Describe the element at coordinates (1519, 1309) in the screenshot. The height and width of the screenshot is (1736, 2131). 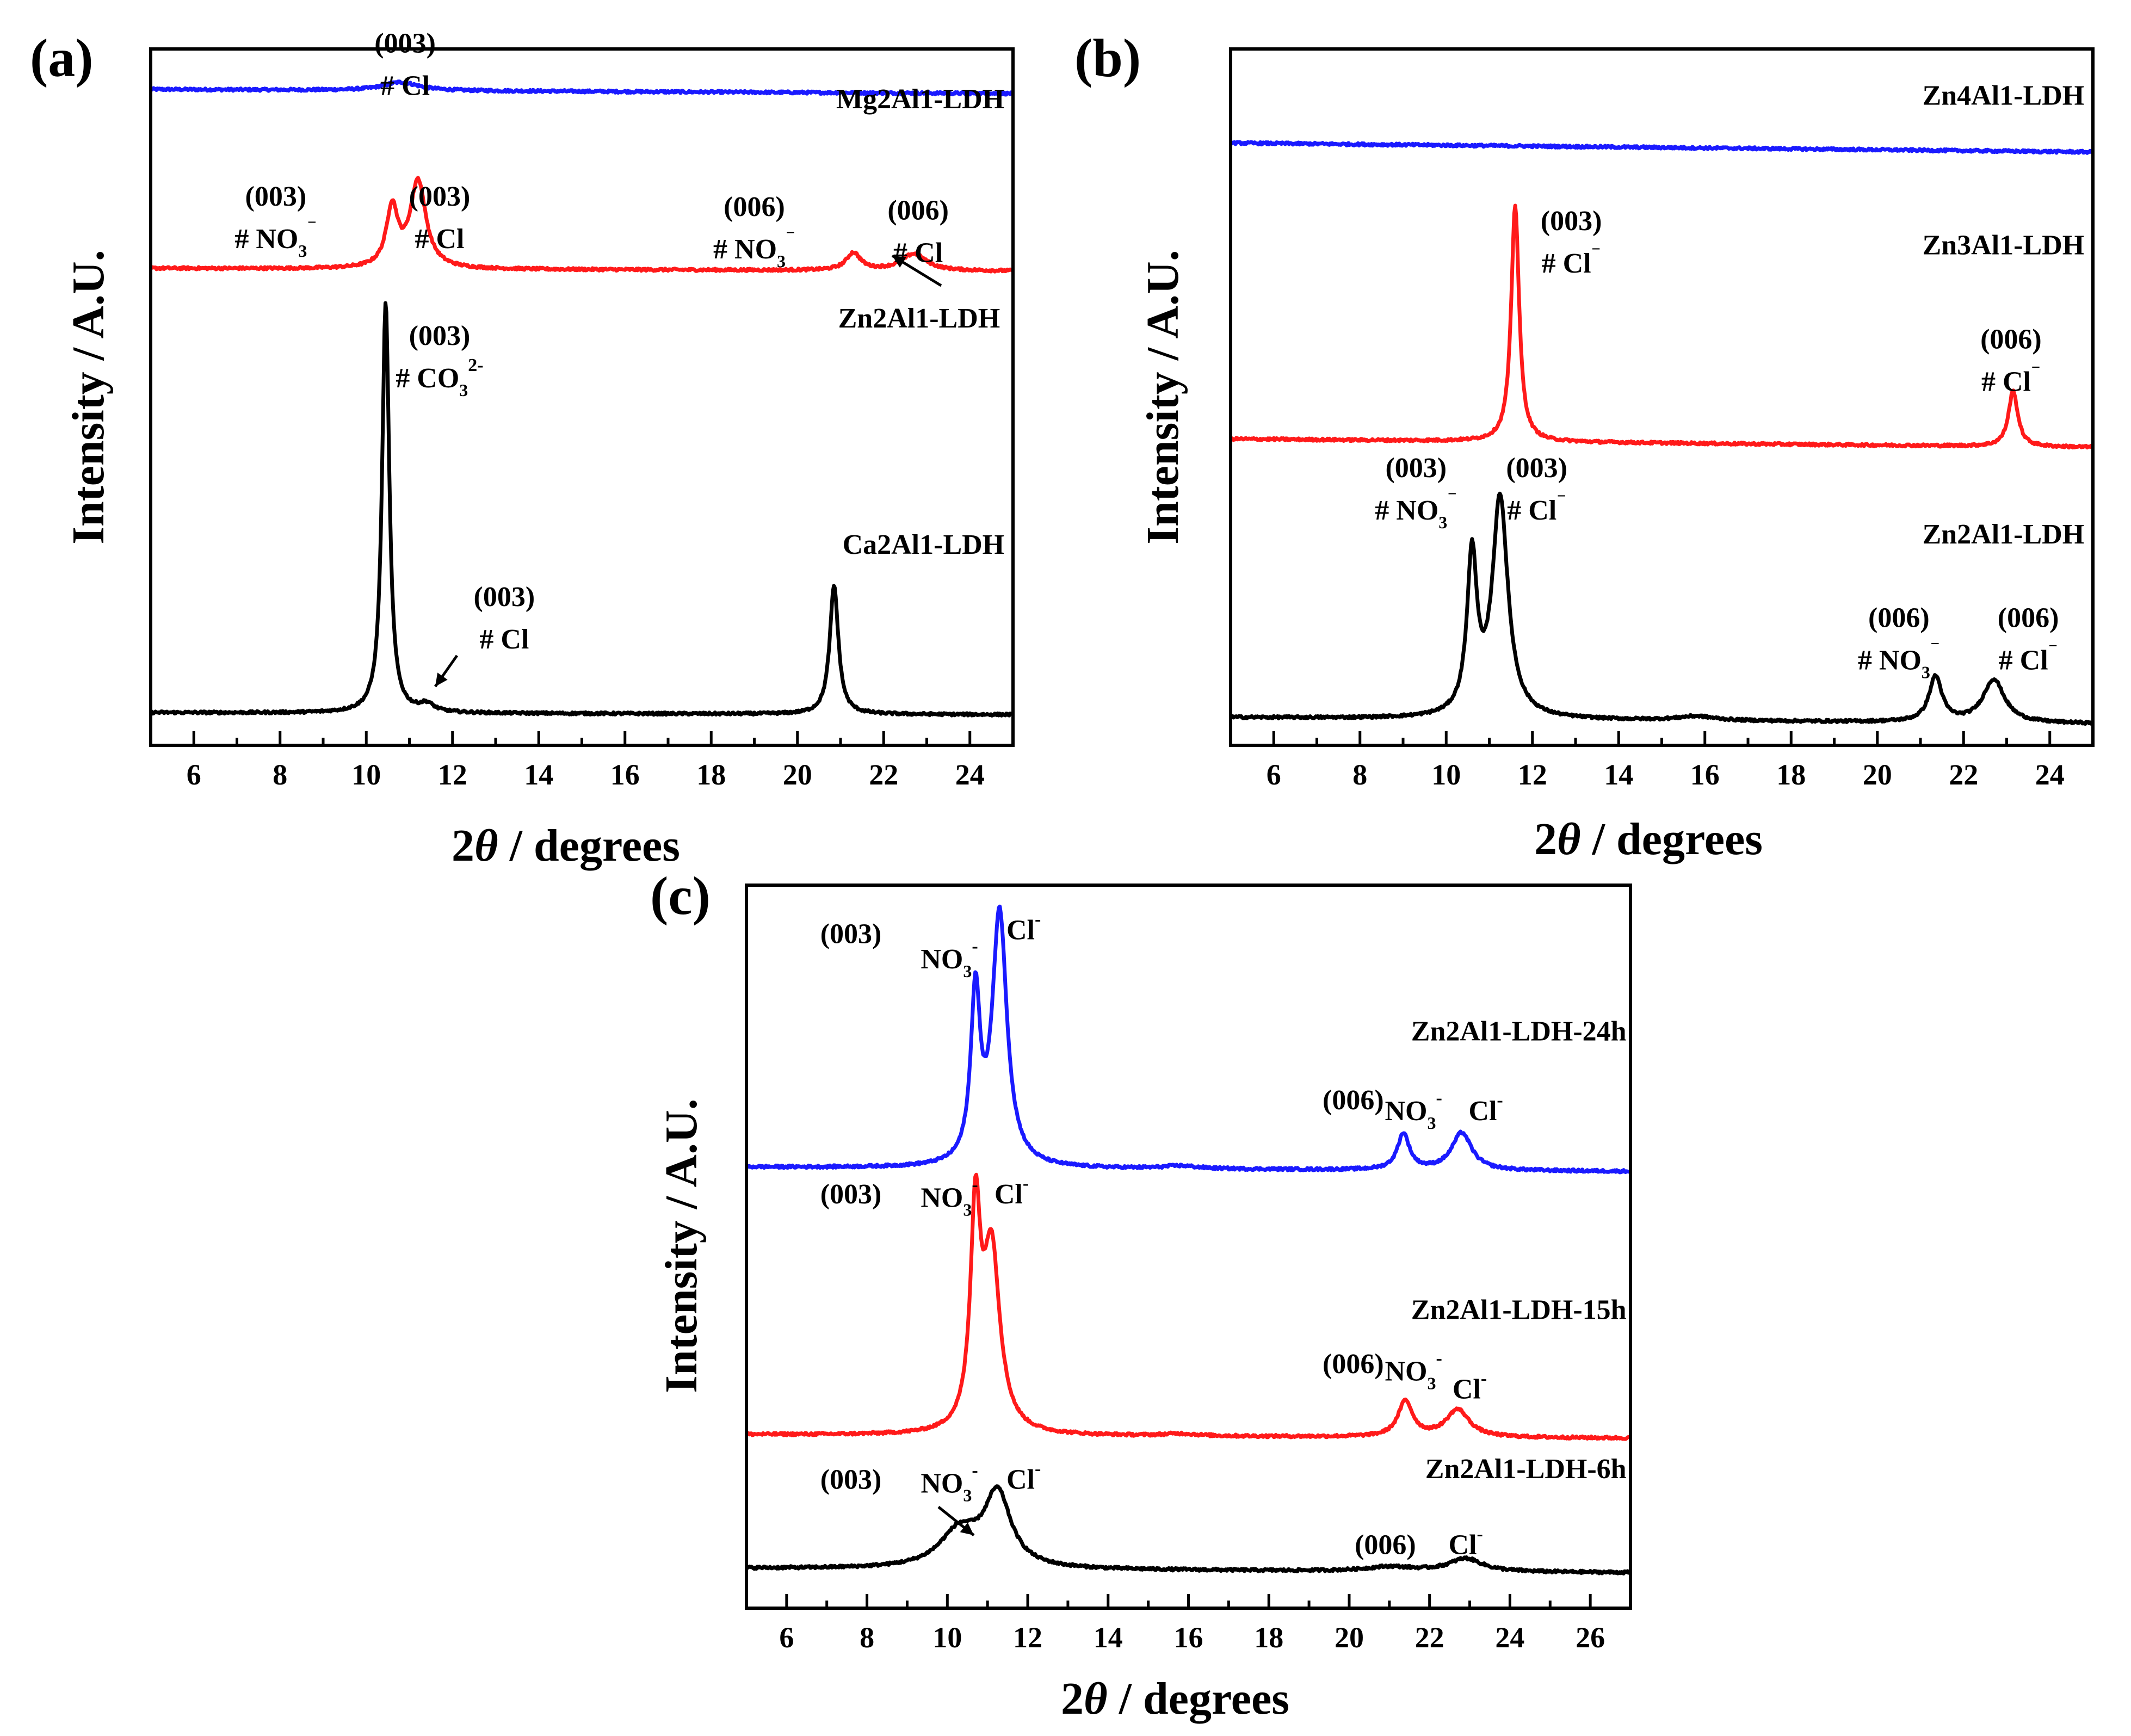
I see `series-label: Zn2Al1-LDH-15h` at that location.